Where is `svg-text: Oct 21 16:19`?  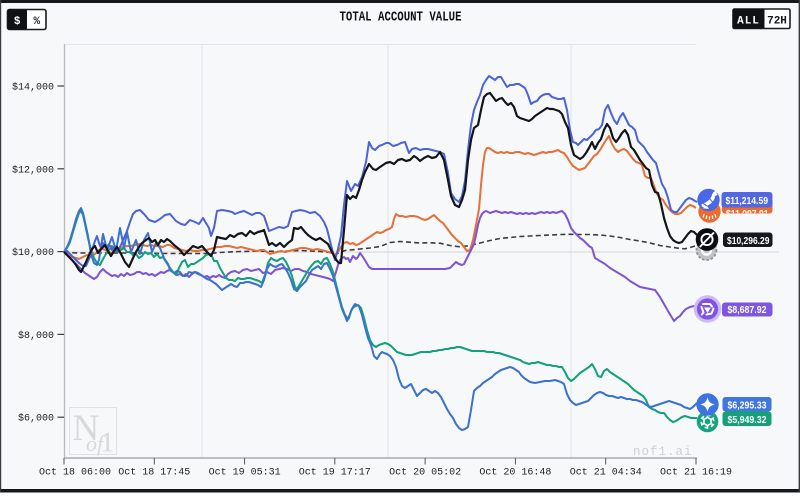
svg-text: Oct 21 16:19 is located at coordinates (696, 473).